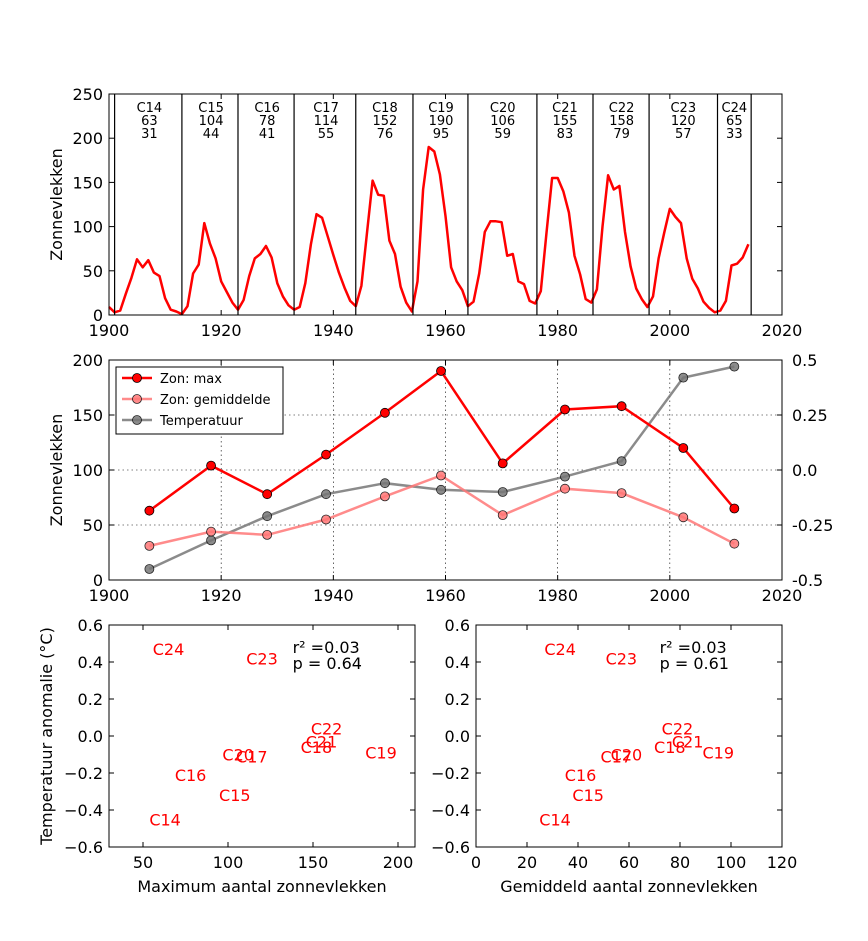 The height and width of the screenshot is (941, 868). Describe the element at coordinates (807, 580) in the screenshot. I see `y2-tick-label: -0.5` at that location.